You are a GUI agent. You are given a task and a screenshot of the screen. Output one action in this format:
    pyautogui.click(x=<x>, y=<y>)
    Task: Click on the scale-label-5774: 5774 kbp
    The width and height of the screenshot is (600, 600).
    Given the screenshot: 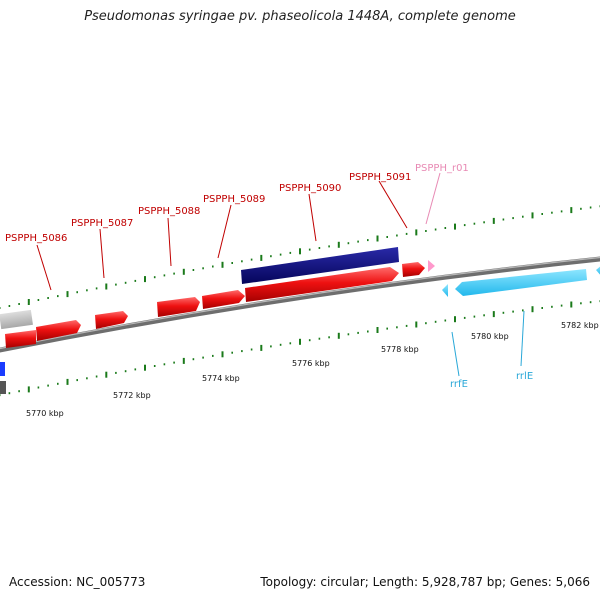 What is the action you would take?
    pyautogui.click(x=221, y=378)
    